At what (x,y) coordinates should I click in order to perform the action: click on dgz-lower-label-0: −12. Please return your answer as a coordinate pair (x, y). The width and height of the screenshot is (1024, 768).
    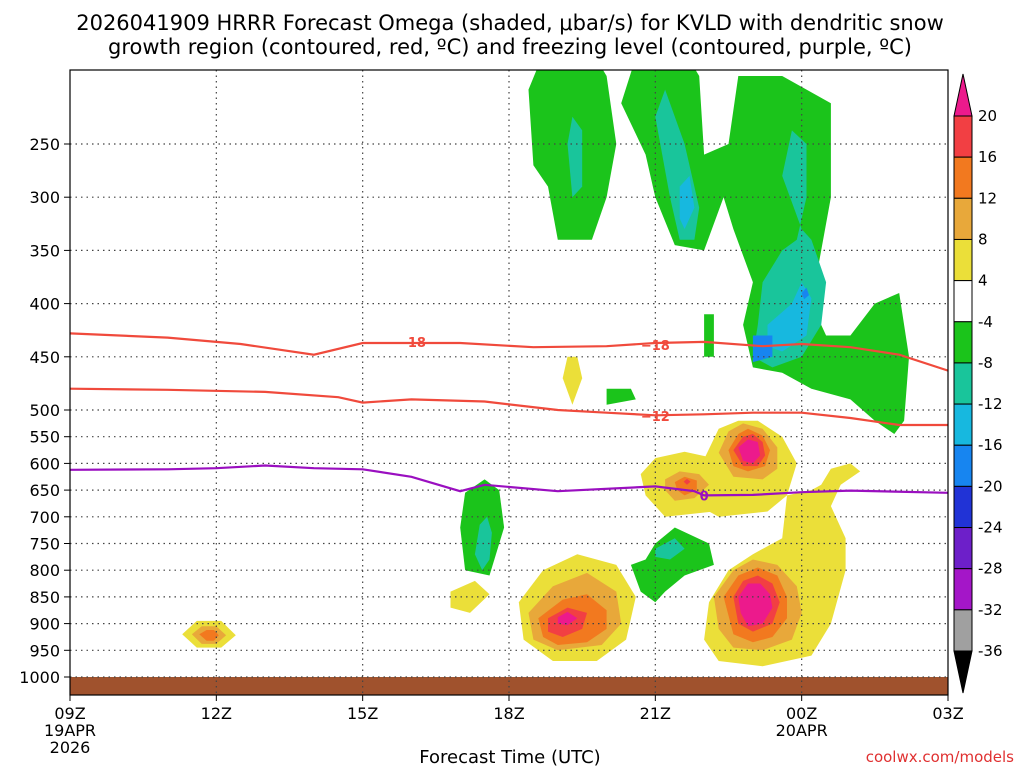
    Looking at the image, I should click on (655, 417).